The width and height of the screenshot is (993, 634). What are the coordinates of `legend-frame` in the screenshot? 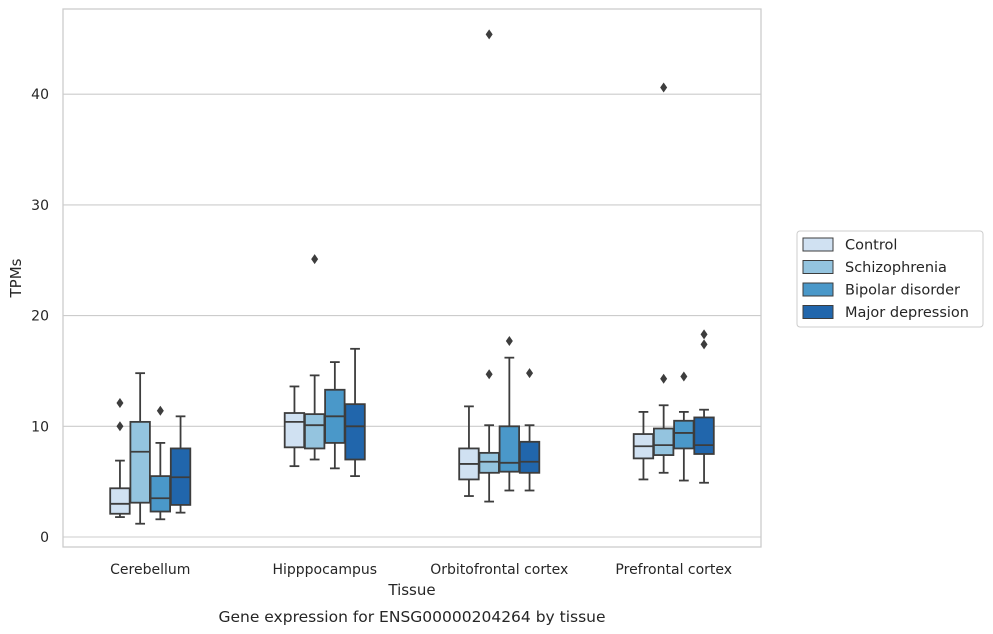 It's located at (890, 279).